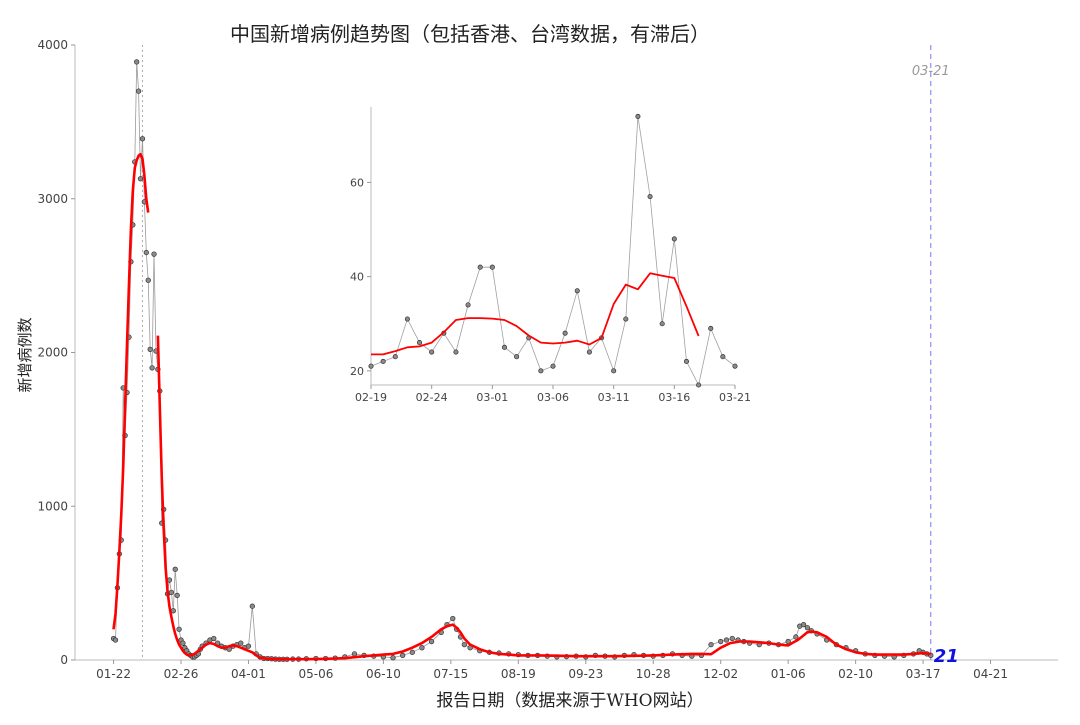 This screenshot has height=725, width=1080. Describe the element at coordinates (432, 397) in the screenshot. I see `inset-x-tick-label: 02-24` at that location.